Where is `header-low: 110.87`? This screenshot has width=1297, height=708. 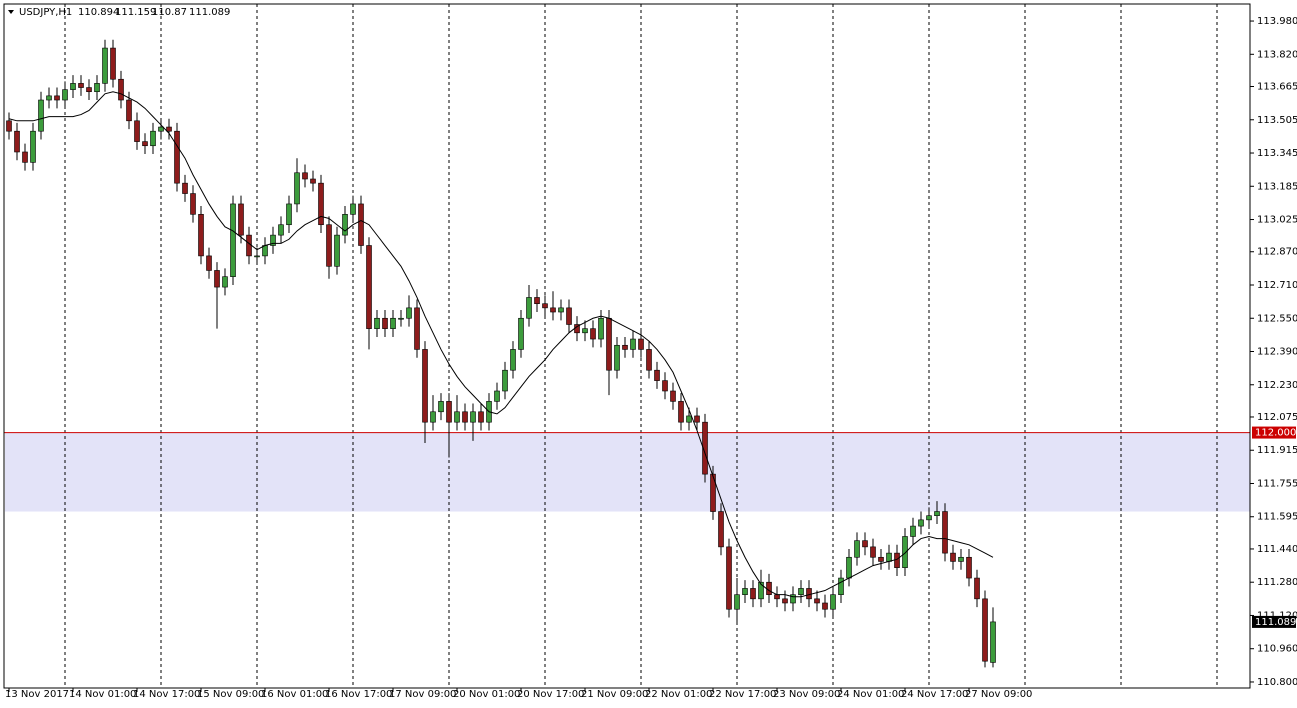 header-low: 110.87 is located at coordinates (169, 12).